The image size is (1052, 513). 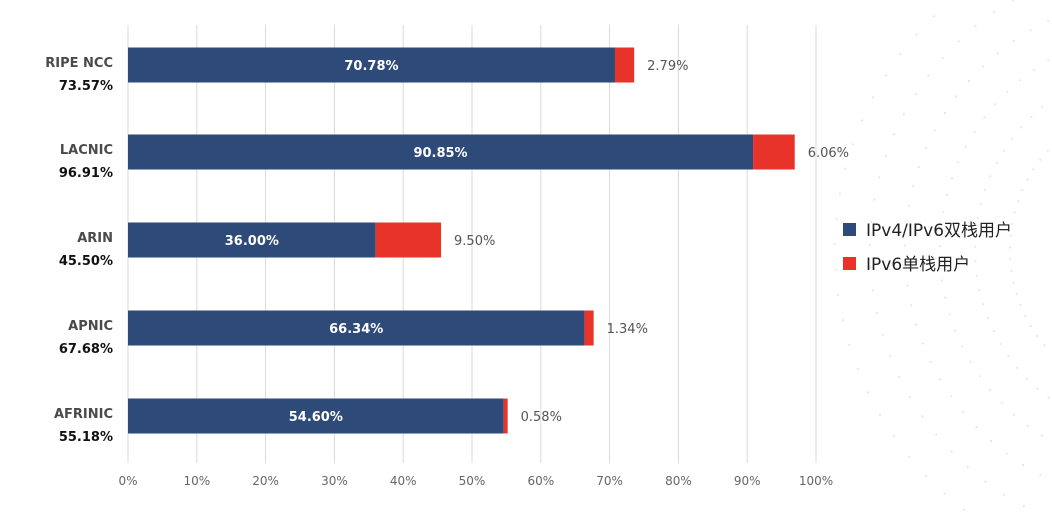 What do you see at coordinates (79, 63) in the screenshot?
I see `category-name: RIPE NCC` at bounding box center [79, 63].